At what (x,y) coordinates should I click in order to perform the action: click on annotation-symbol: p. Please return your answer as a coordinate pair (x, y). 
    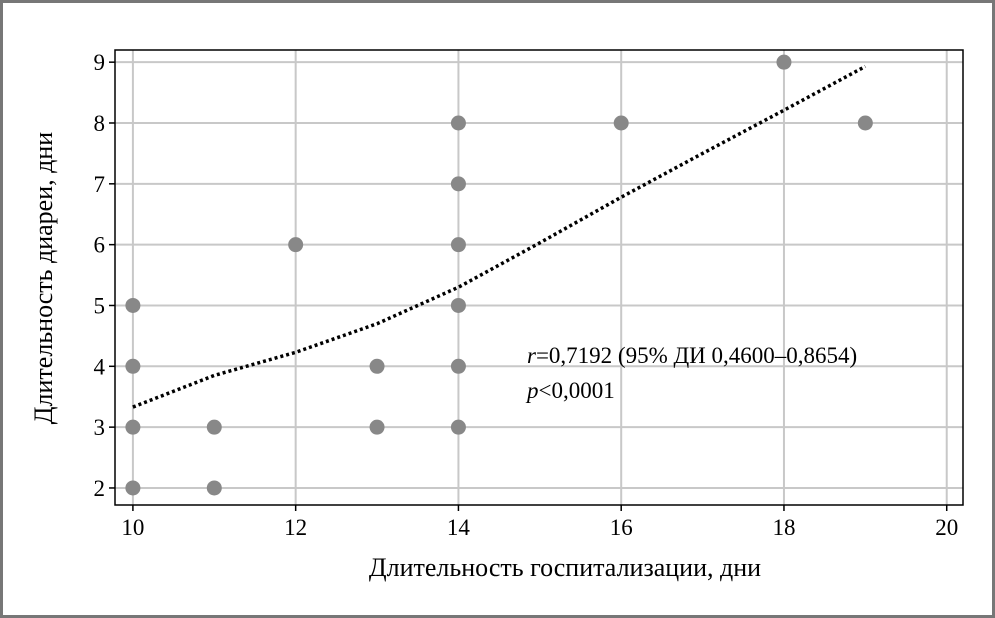
    Looking at the image, I should click on (532, 390).